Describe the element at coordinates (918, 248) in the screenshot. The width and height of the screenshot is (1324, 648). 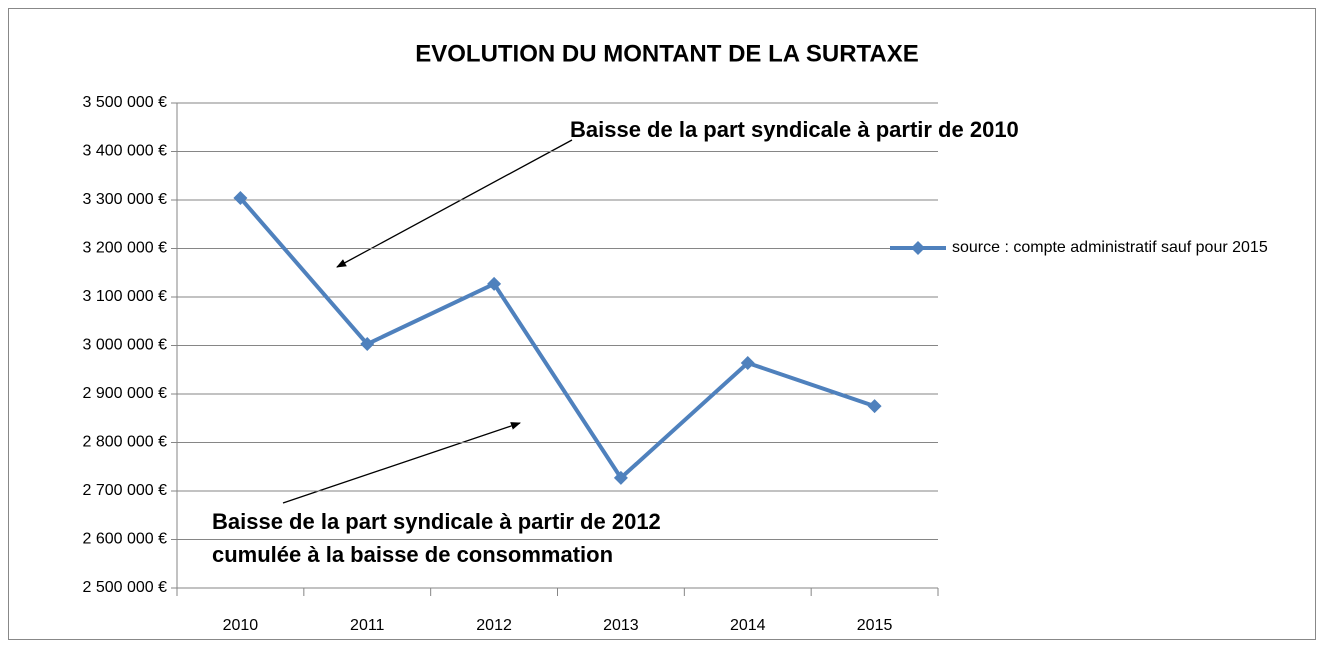
I see `legend-marker` at that location.